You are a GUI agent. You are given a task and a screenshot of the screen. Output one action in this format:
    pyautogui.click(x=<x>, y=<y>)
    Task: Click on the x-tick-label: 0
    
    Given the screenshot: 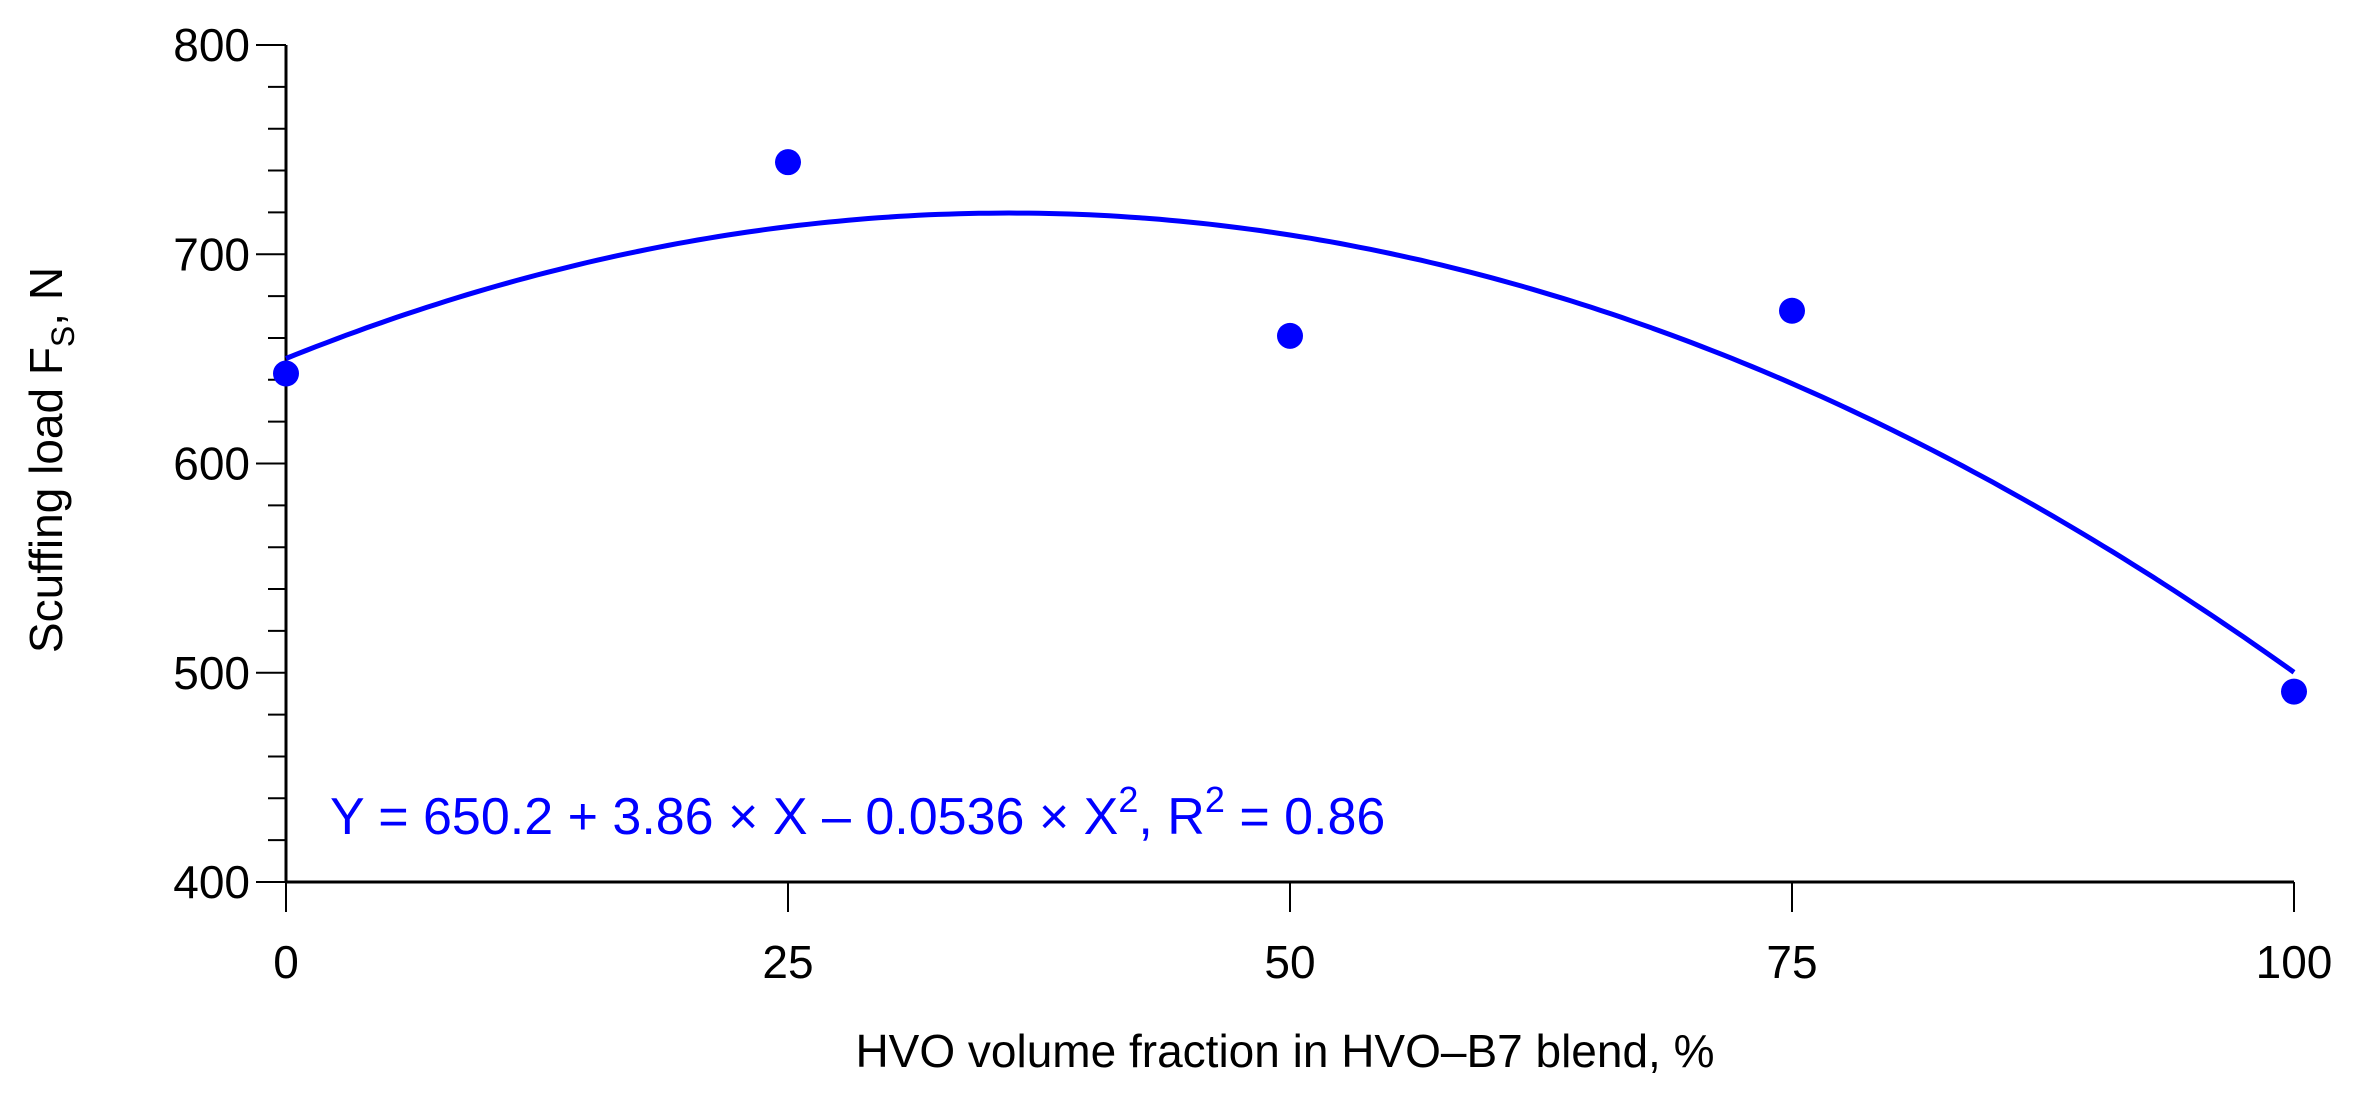 What is the action you would take?
    pyautogui.click(x=286, y=962)
    